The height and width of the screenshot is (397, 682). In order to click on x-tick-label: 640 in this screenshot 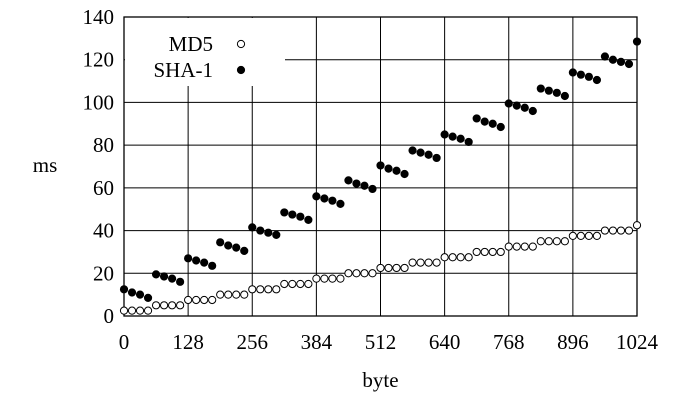, I will do `click(445, 342)`.